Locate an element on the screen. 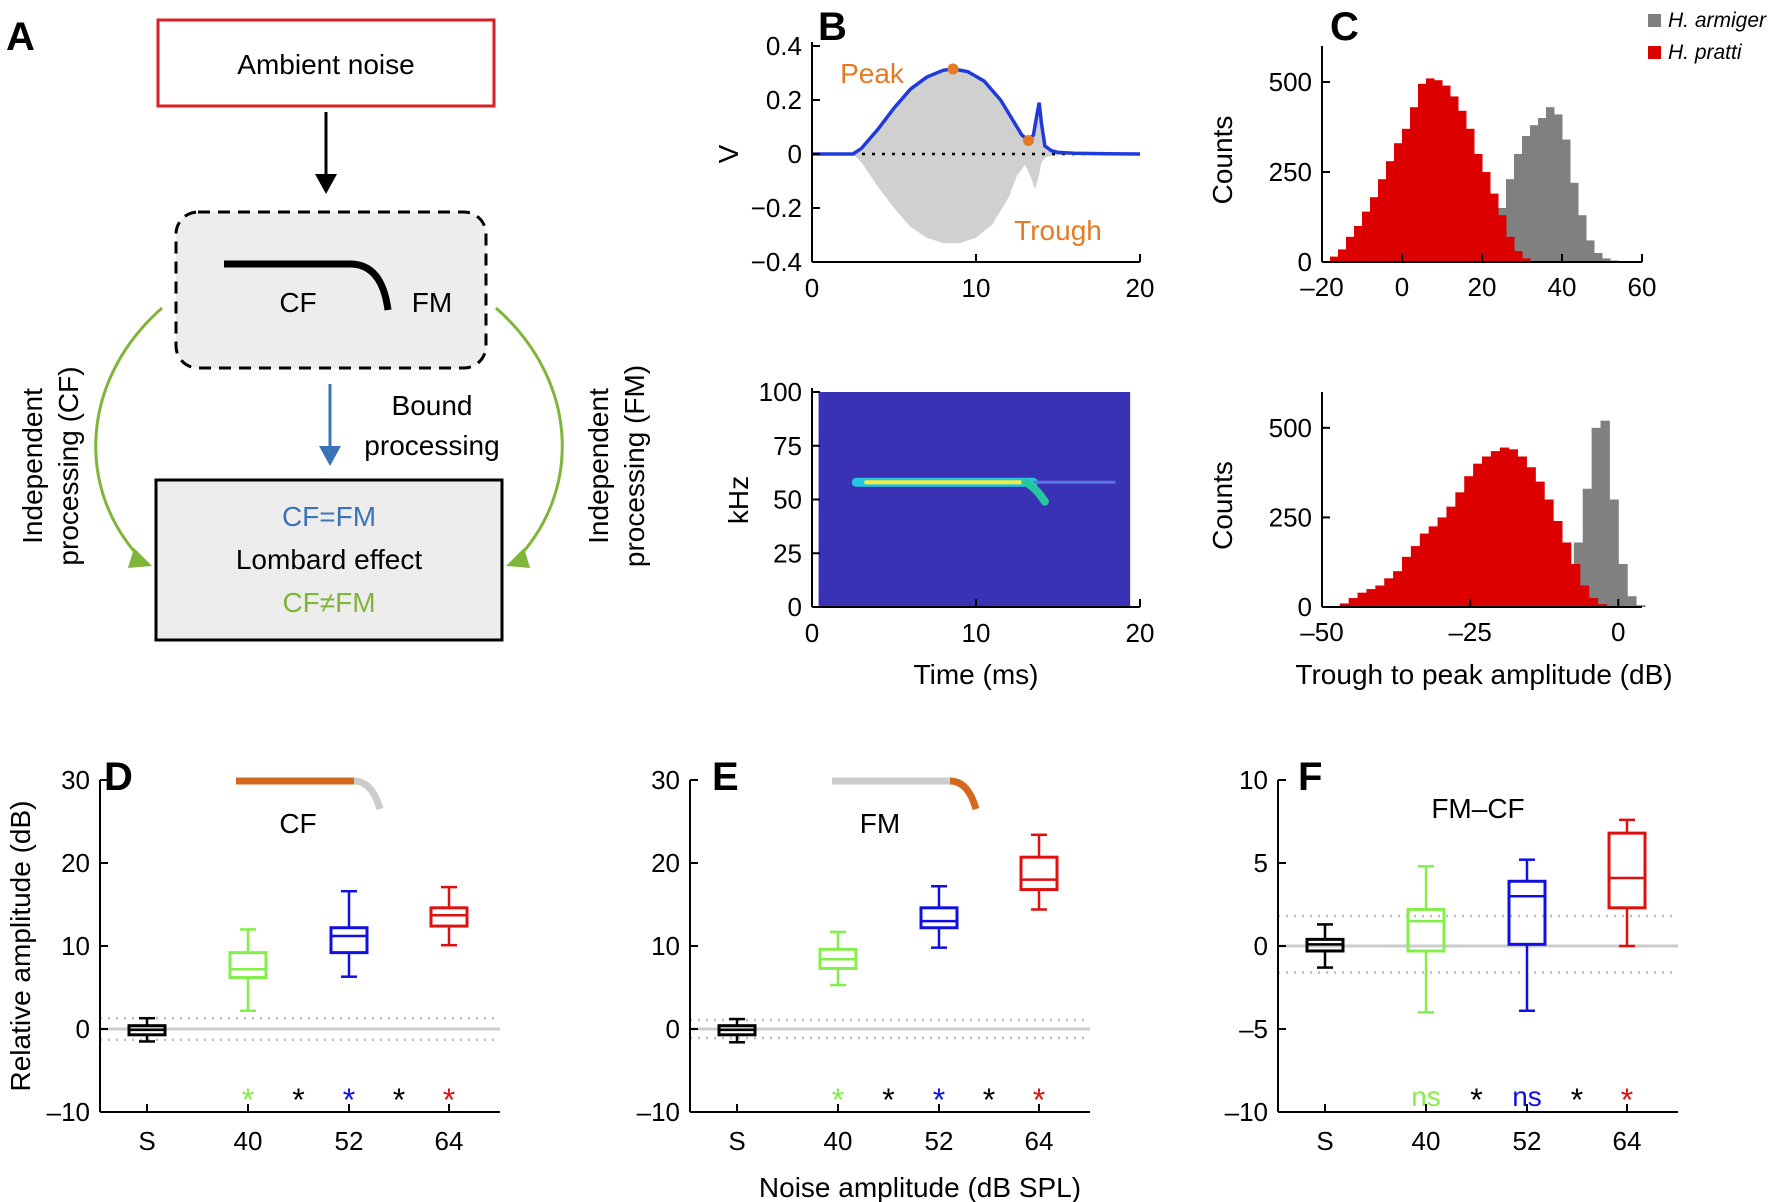 The image size is (1786, 1202). x-tick-label: 60 is located at coordinates (1642, 287).